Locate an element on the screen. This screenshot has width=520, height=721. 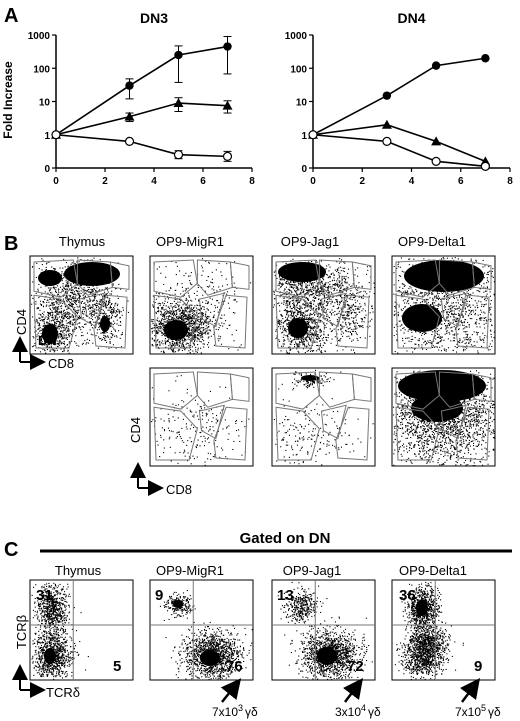
panel-b-col-migr1: OP9-MigR1 is located at coordinates (190, 241).